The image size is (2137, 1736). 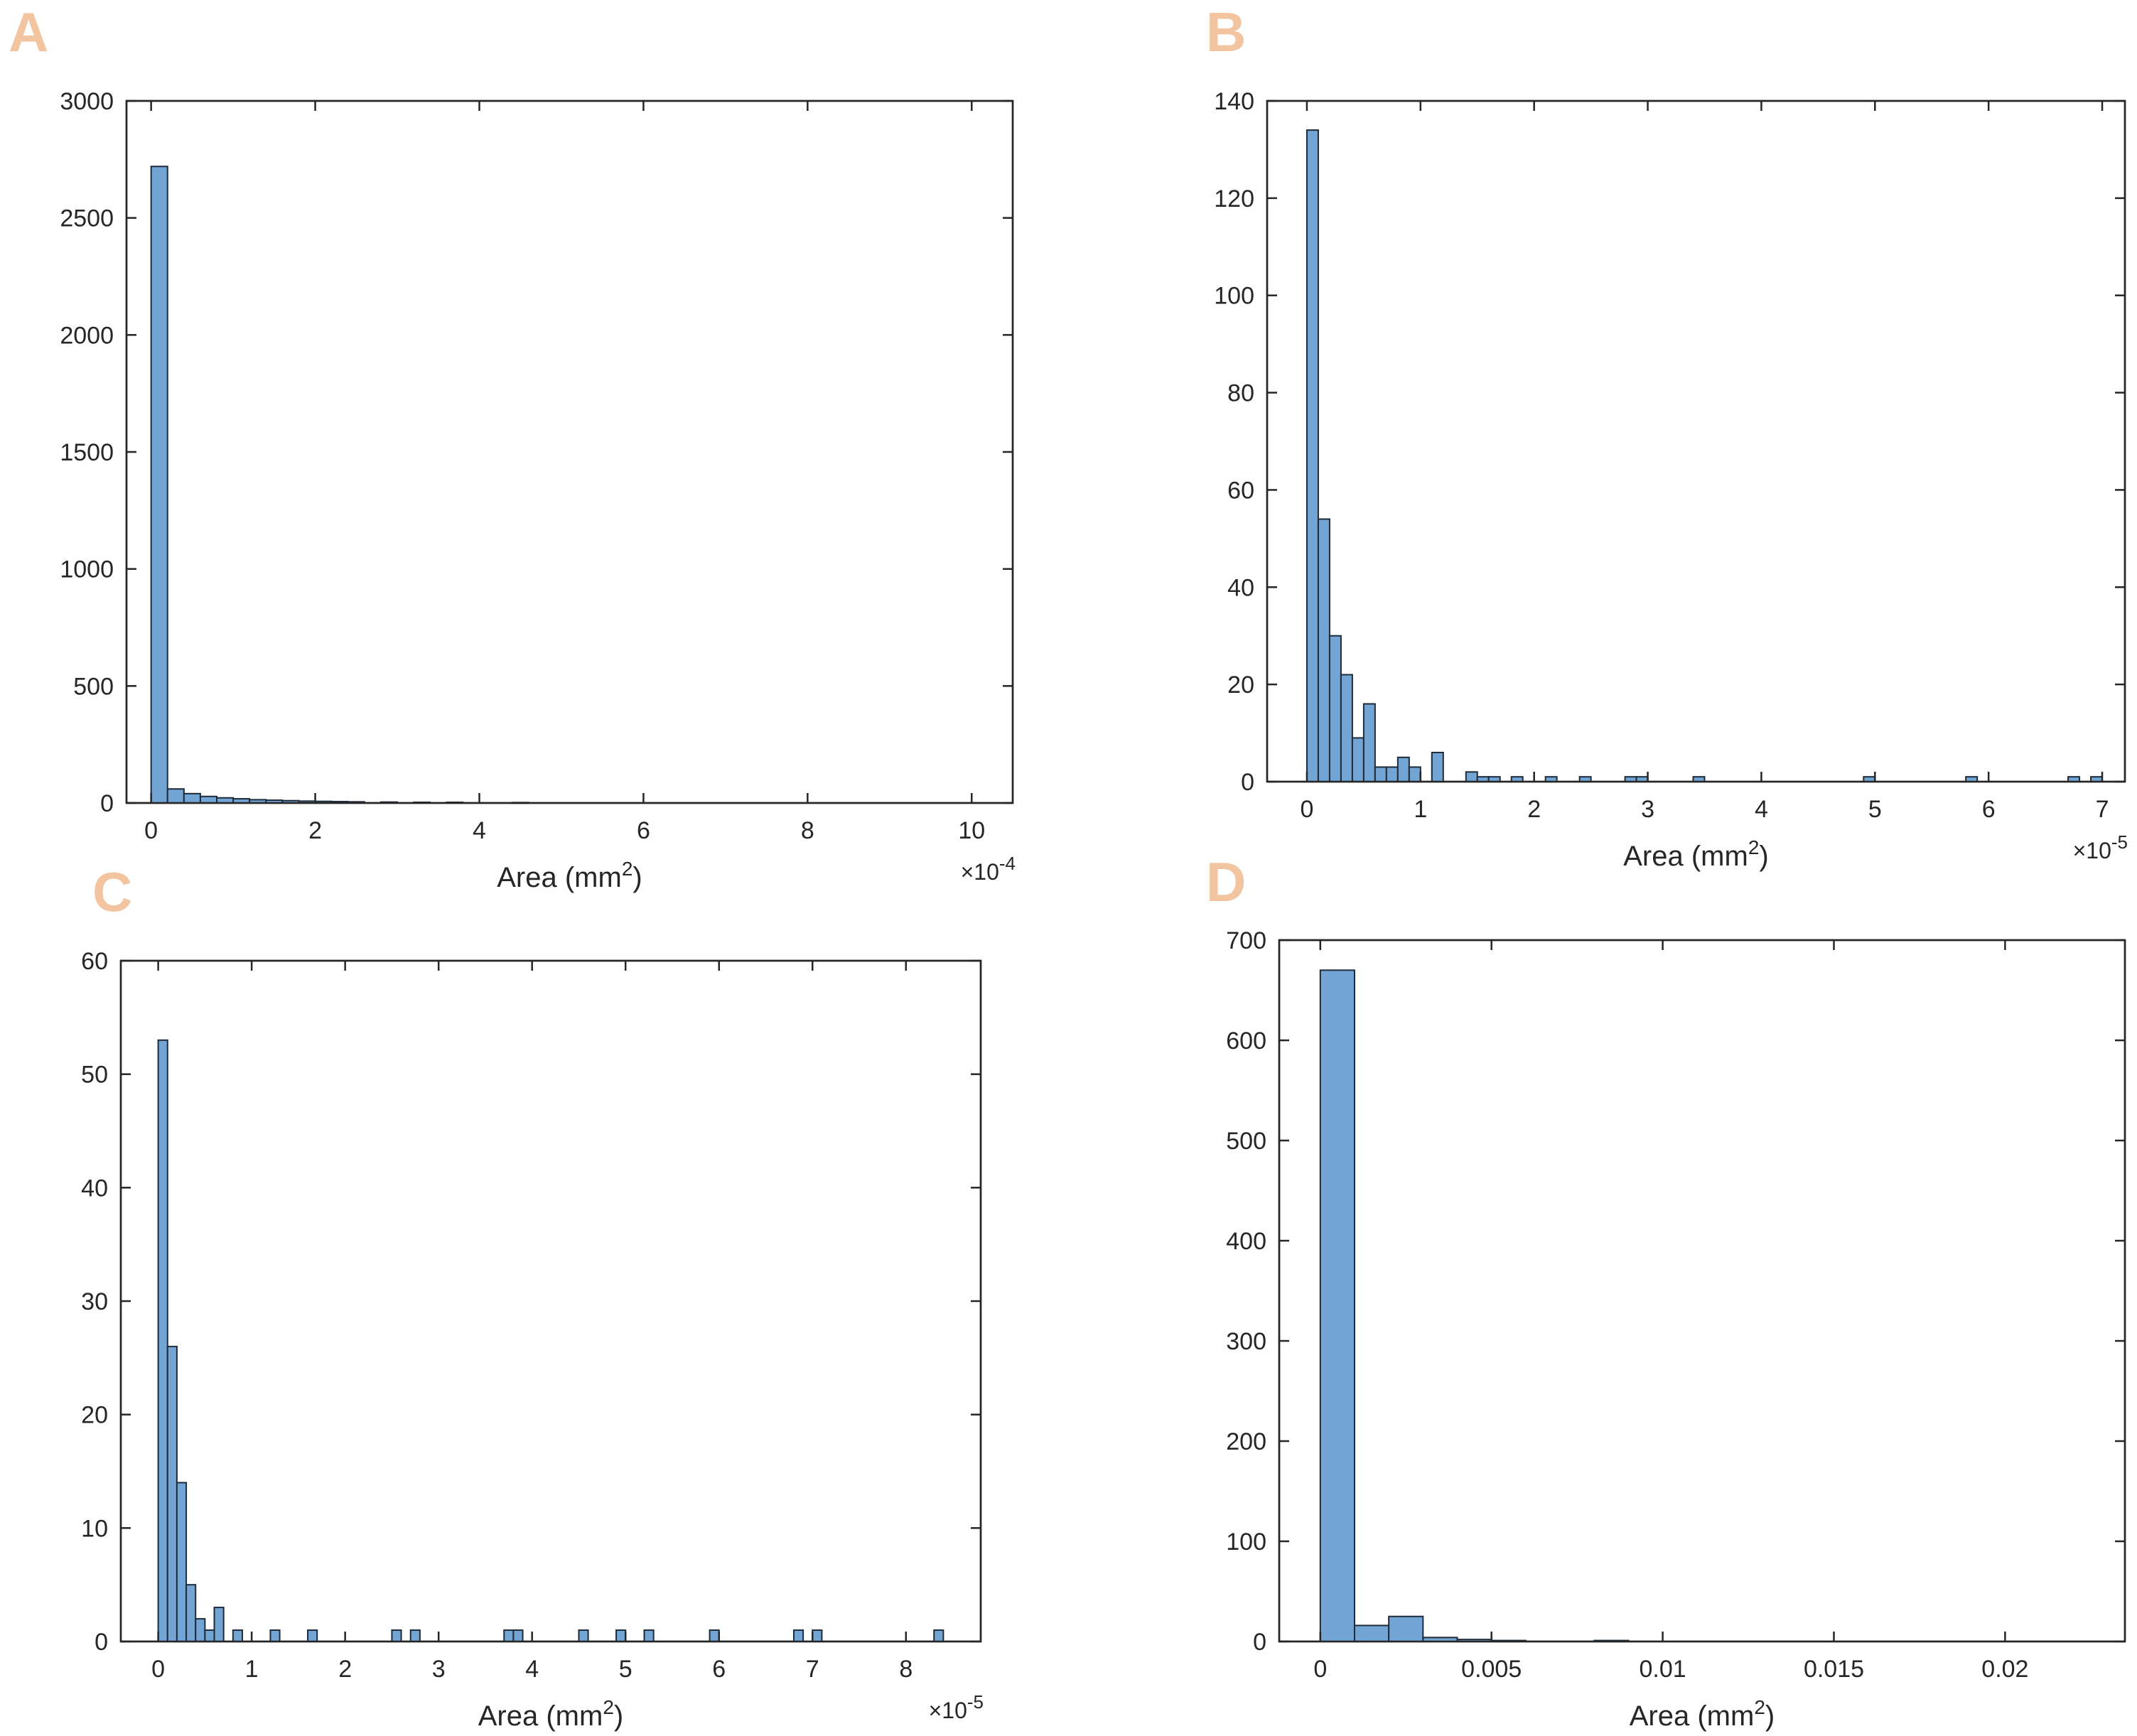 I want to click on panel-letter: D, so click(x=1226, y=882).